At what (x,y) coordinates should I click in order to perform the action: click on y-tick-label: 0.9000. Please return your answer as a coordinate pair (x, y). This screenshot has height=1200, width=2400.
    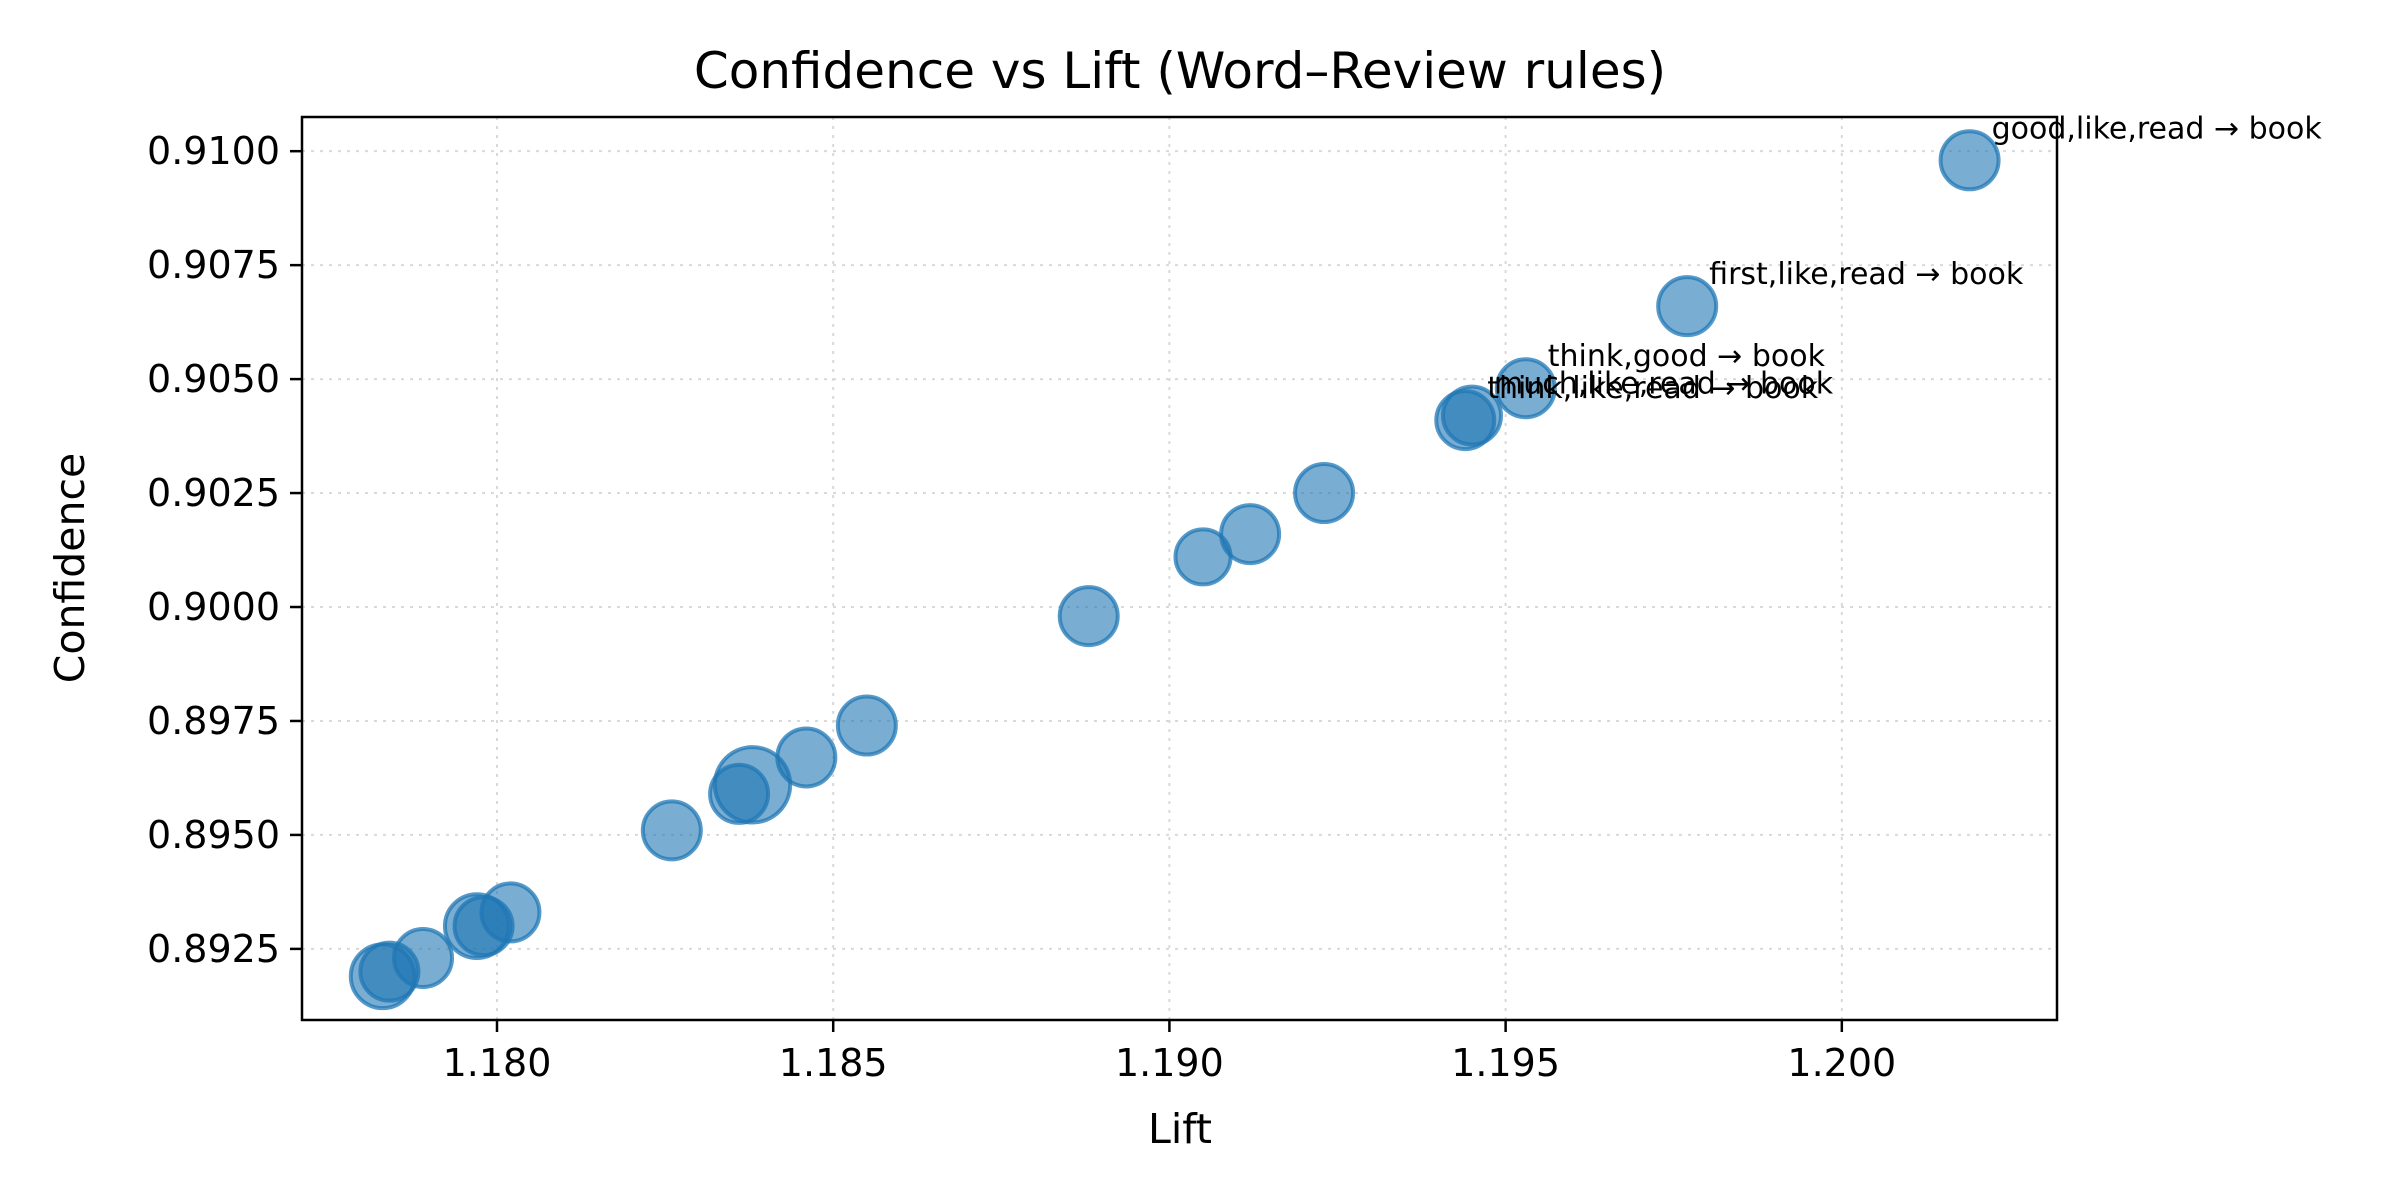
    Looking at the image, I should click on (213, 607).